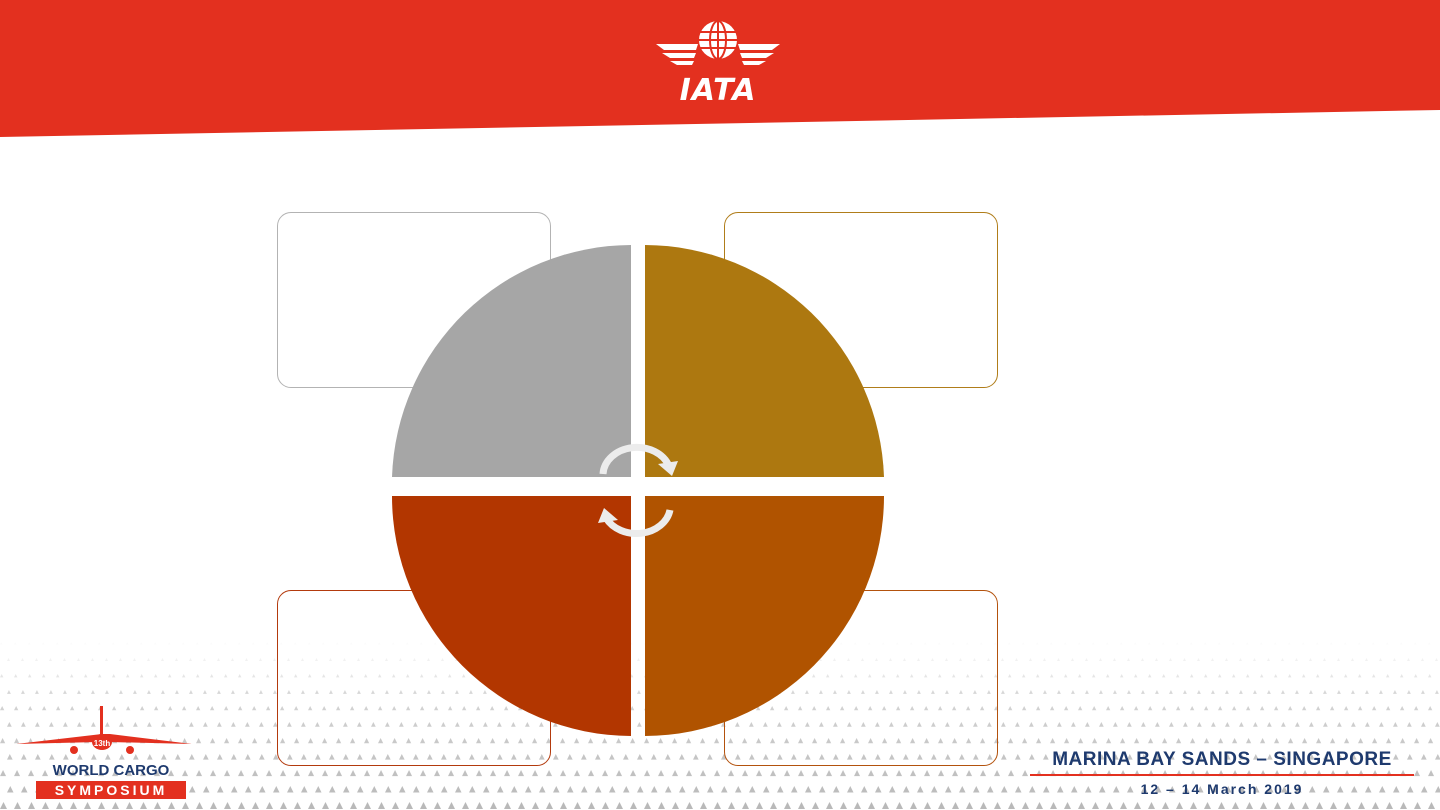  What do you see at coordinates (764, 361) in the screenshot?
I see `quadrant-top-right` at bounding box center [764, 361].